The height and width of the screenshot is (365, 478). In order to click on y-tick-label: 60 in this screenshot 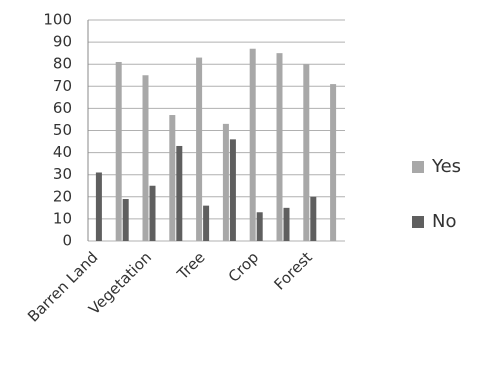, I will do `click(62, 108)`.